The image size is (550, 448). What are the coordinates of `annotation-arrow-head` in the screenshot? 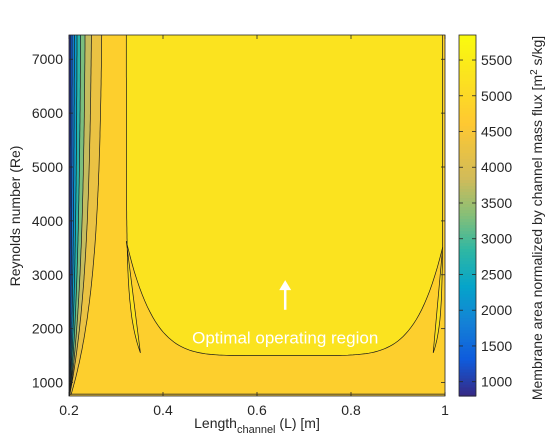 It's located at (285, 285).